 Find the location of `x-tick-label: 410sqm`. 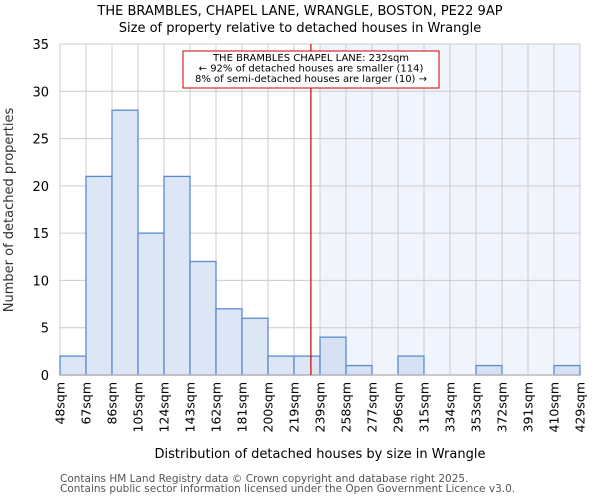

x-tick-label: 410sqm is located at coordinates (554, 407).